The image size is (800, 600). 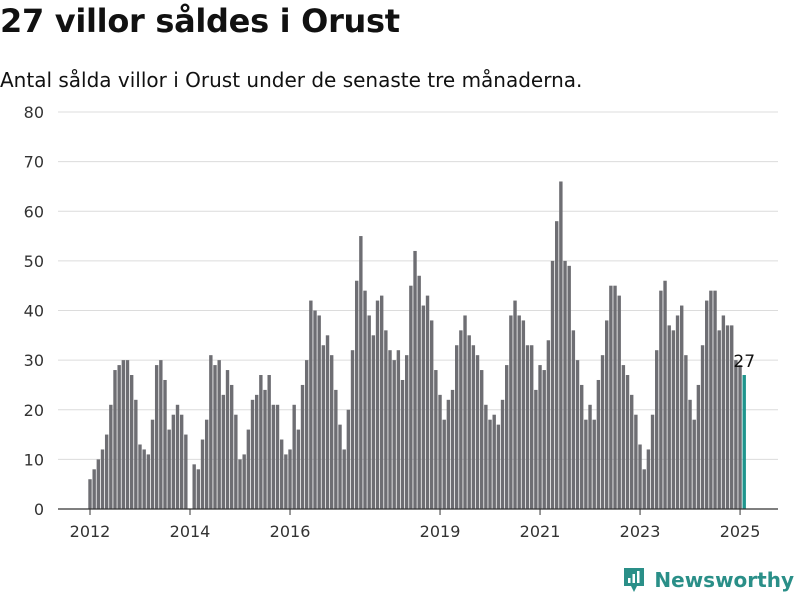 I want to click on y-tick-label: 0, so click(x=39, y=509).